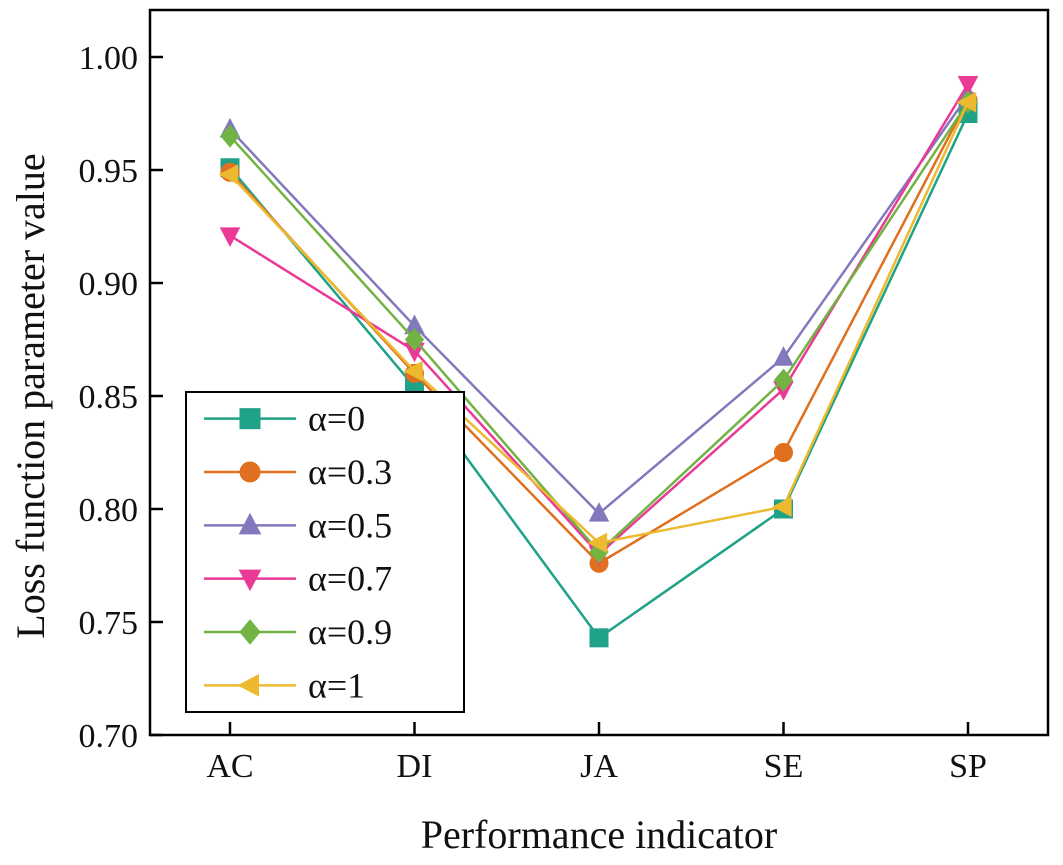  I want to click on x-tick-label: JA, so click(599, 766).